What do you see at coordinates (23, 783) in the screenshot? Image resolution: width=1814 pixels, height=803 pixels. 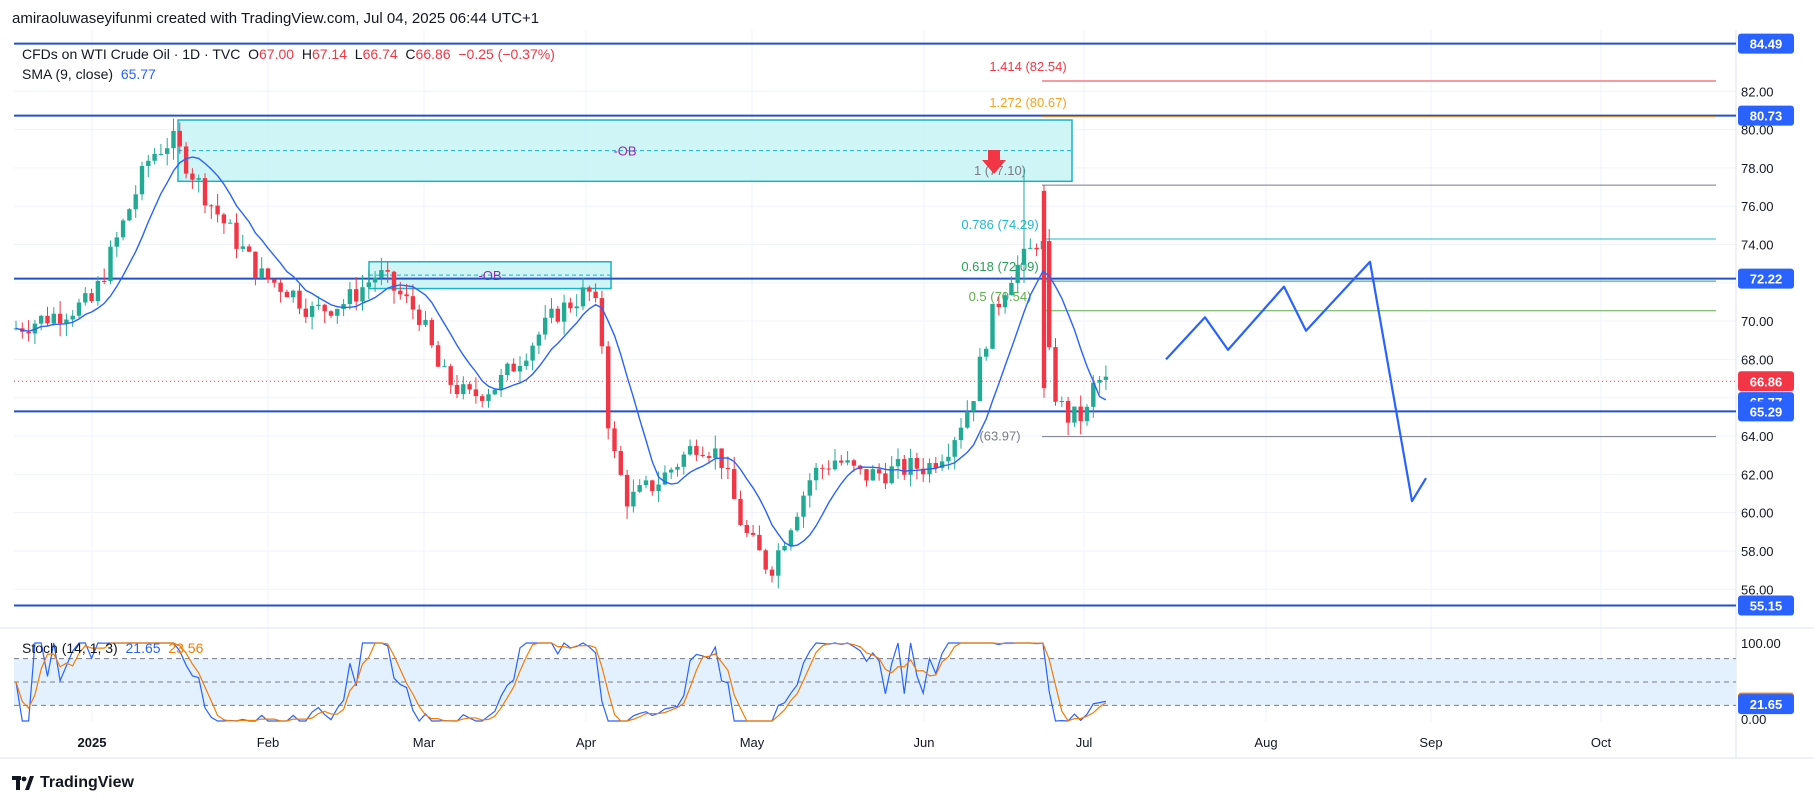 I see `tradingview-logo-icon` at bounding box center [23, 783].